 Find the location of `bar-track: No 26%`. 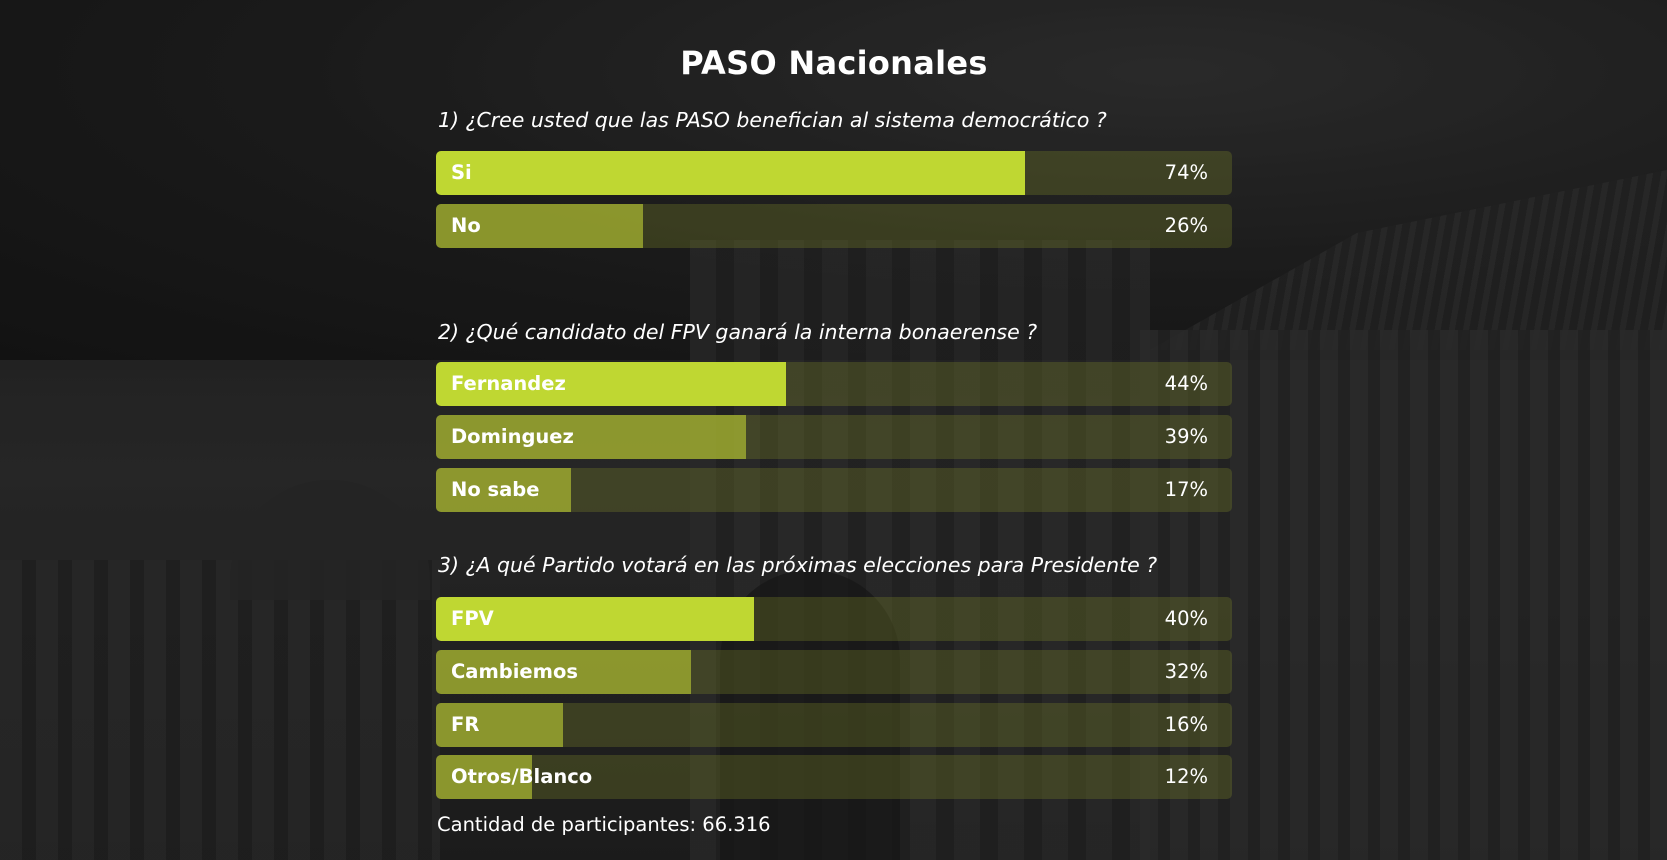

bar-track: No 26% is located at coordinates (834, 226).